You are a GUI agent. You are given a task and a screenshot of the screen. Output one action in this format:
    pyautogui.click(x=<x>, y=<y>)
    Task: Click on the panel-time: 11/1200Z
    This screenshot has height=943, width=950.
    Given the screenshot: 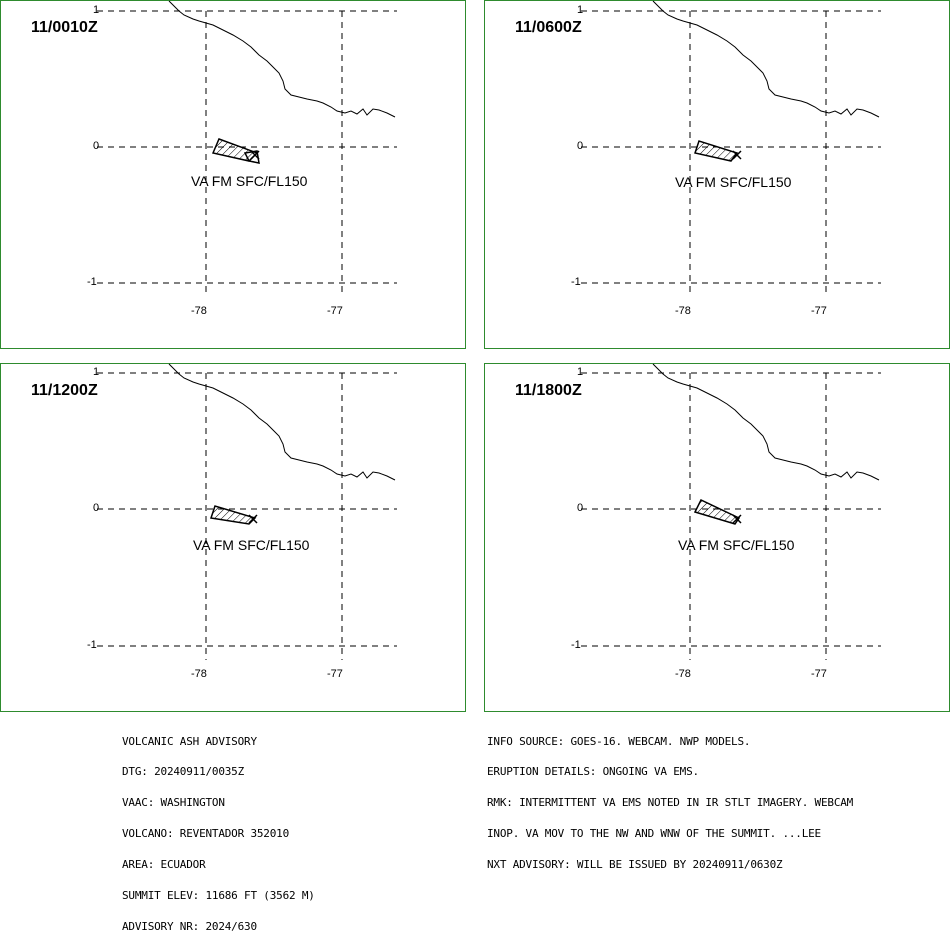 What is the action you would take?
    pyautogui.click(x=64, y=390)
    